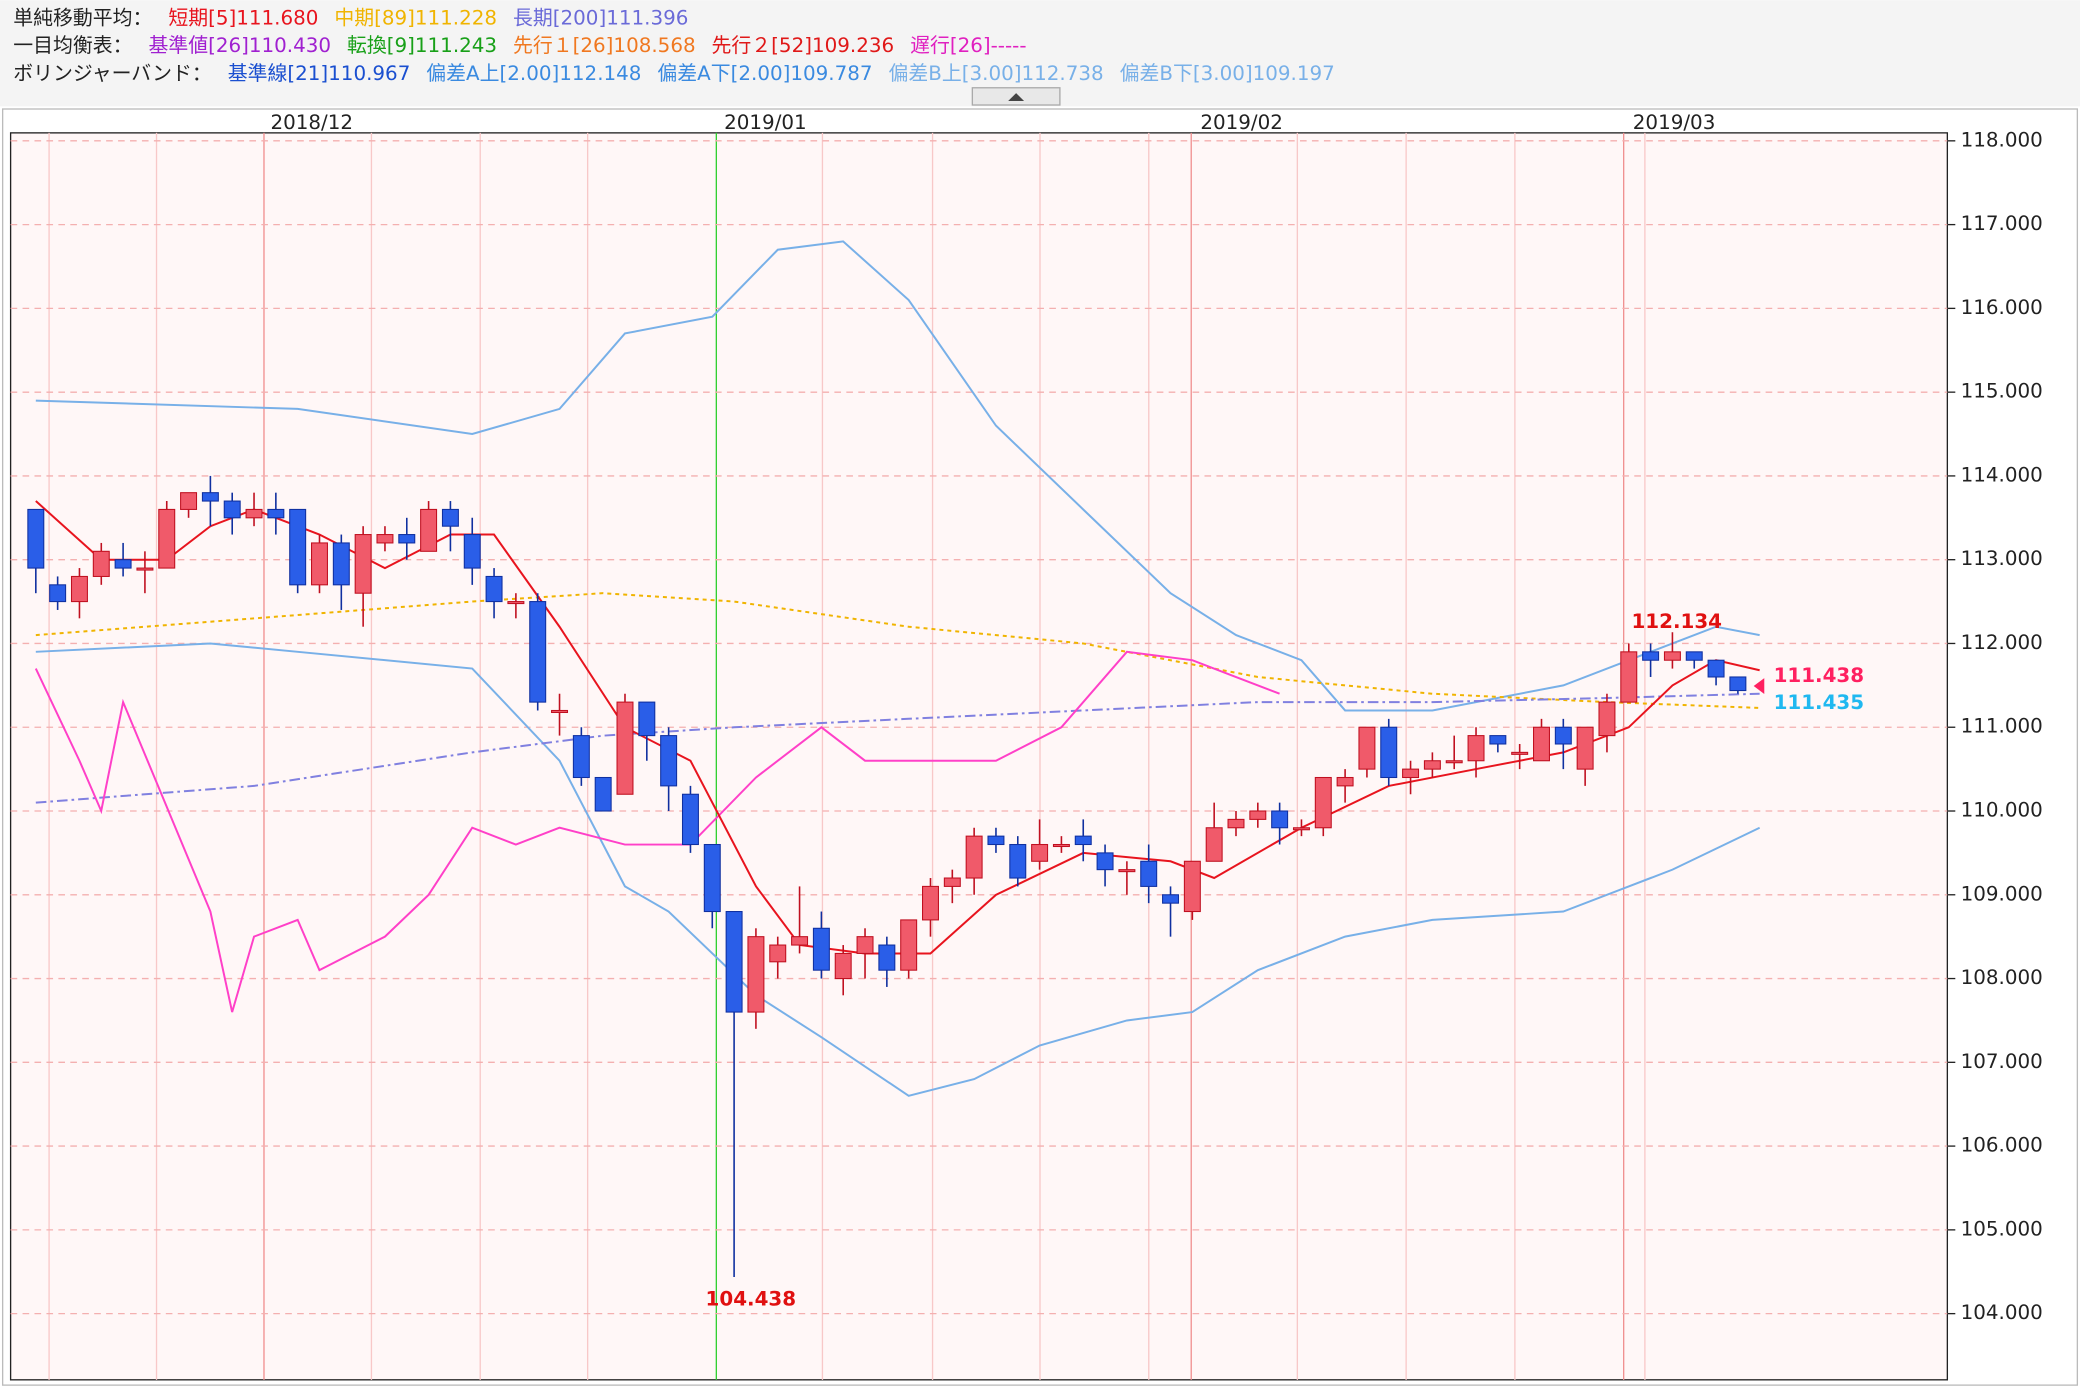 This screenshot has height=1388, width=2080. What do you see at coordinates (2002, 307) in the screenshot?
I see `y-tick-label: 116.000` at bounding box center [2002, 307].